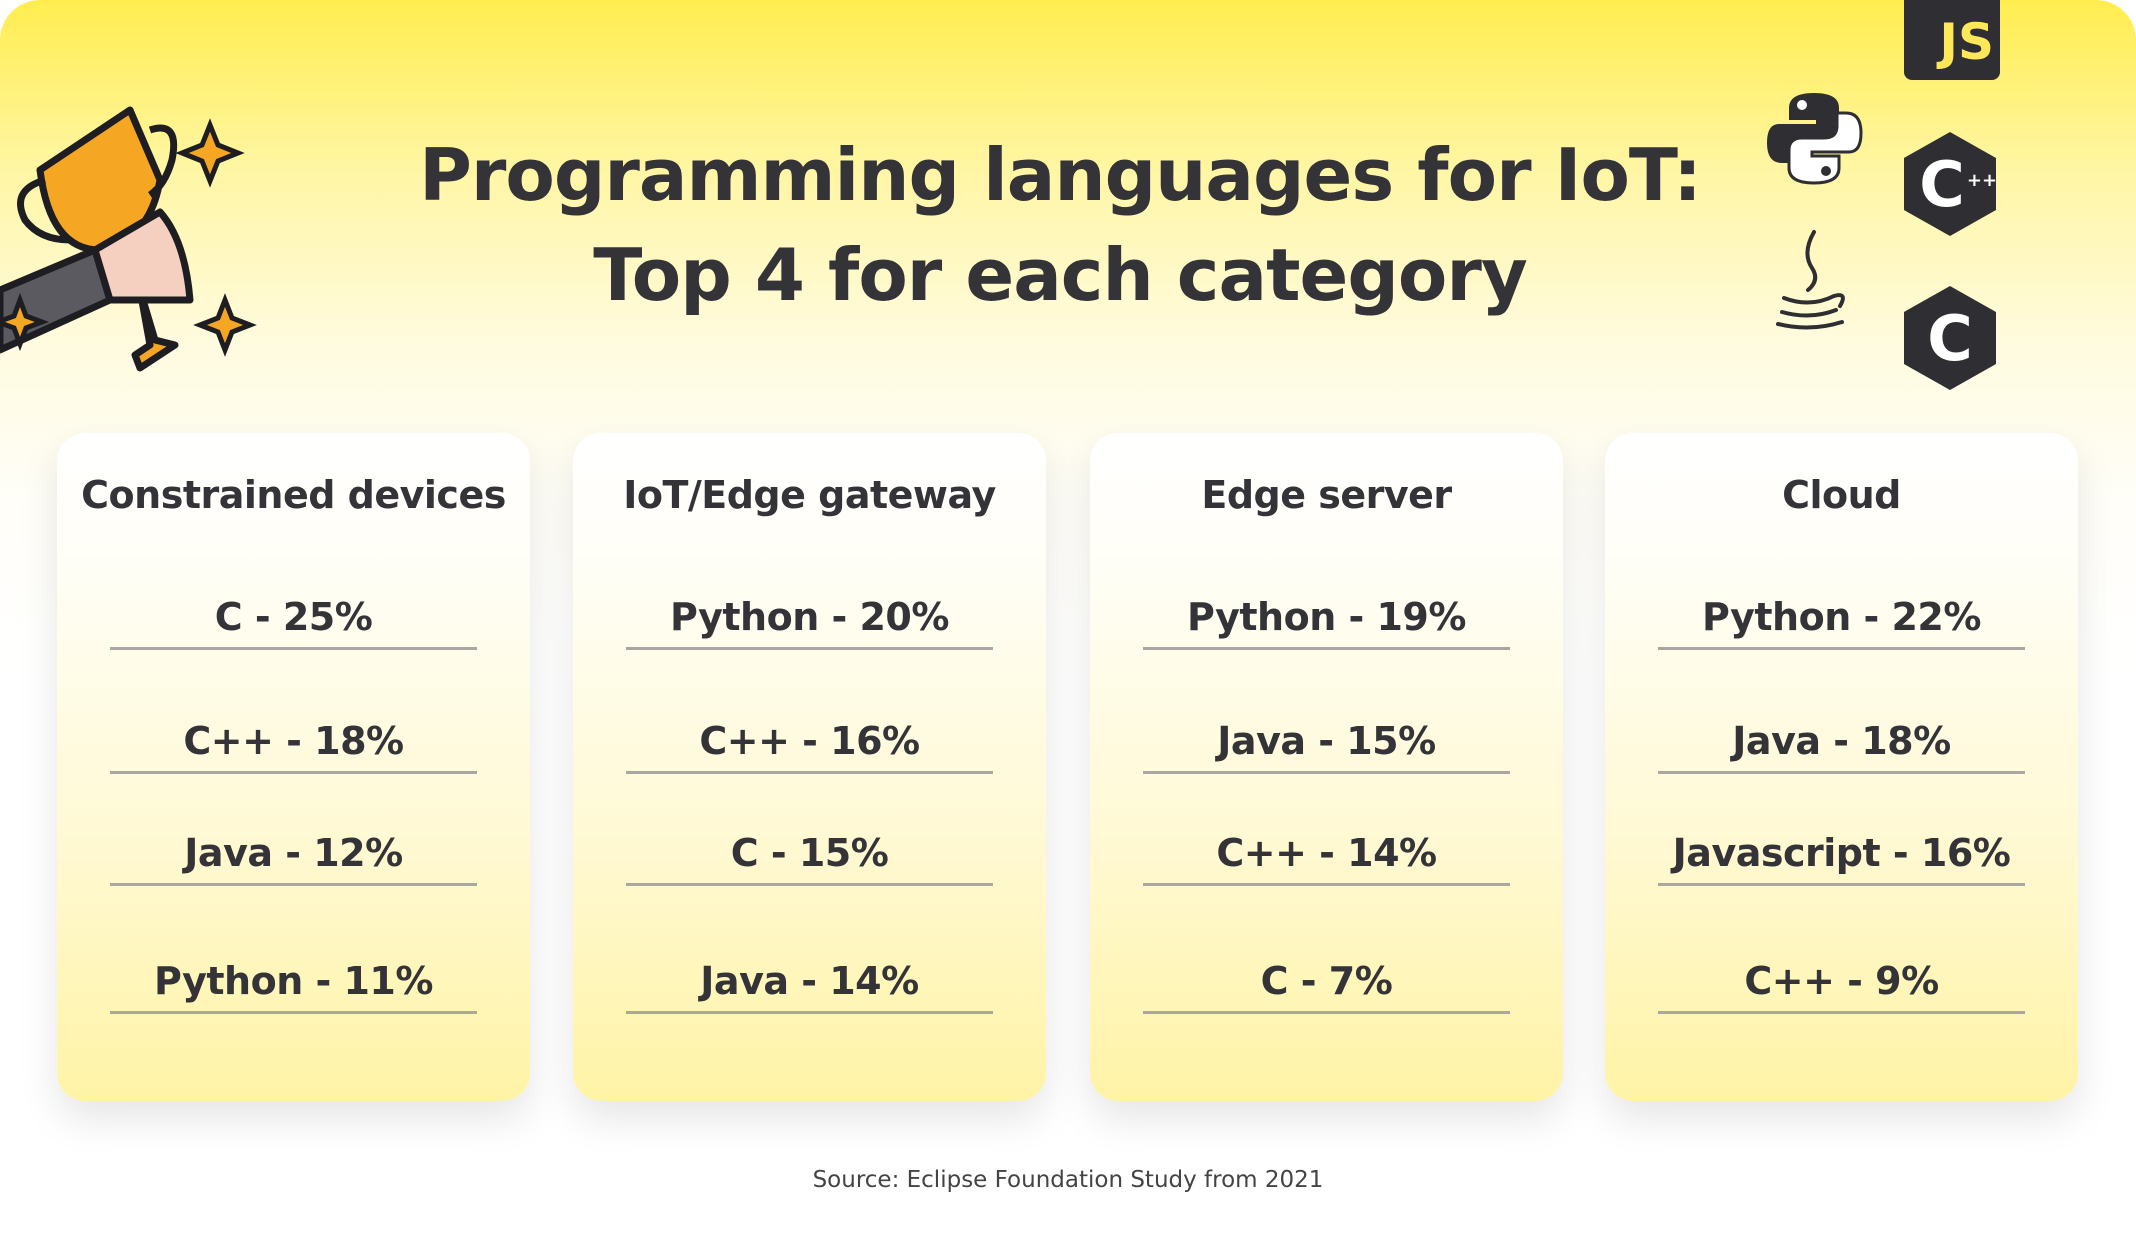 This screenshot has width=2136, height=1245. Describe the element at coordinates (809, 622) in the screenshot. I see `list-item: Python - 20%` at that location.